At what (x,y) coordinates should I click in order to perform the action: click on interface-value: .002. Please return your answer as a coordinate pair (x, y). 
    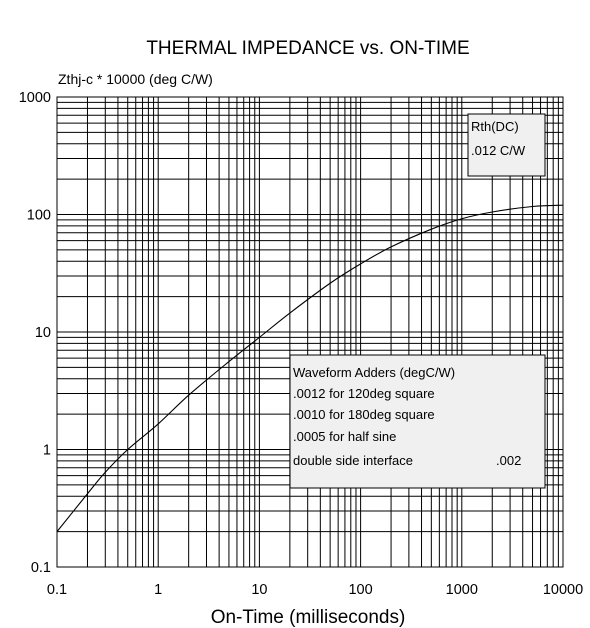
    Looking at the image, I should click on (508, 460).